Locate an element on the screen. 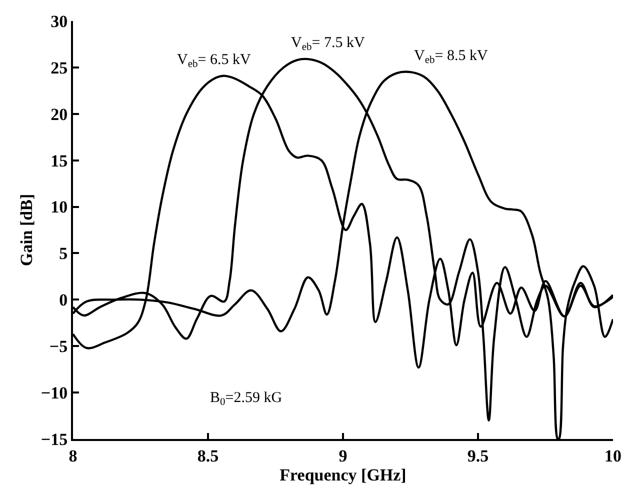  y-tick-label: 15 is located at coordinates (59, 160).